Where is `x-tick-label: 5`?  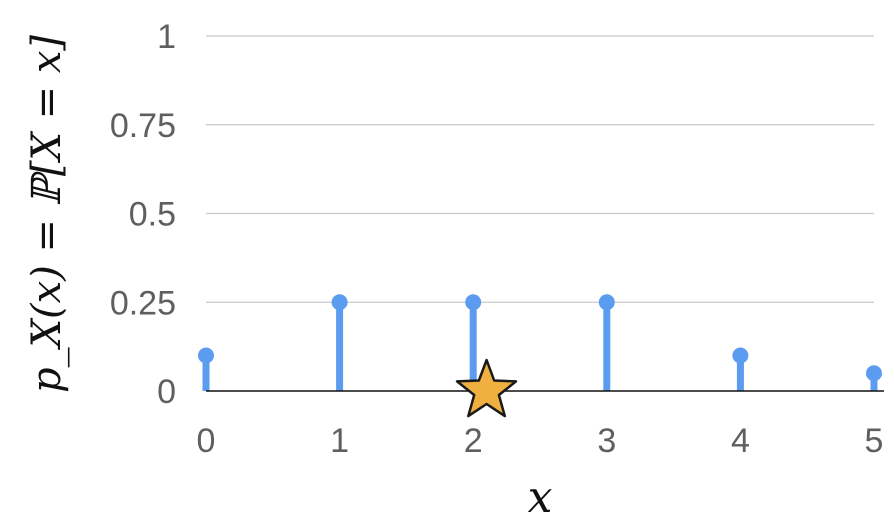
x-tick-label: 5 is located at coordinates (874, 441).